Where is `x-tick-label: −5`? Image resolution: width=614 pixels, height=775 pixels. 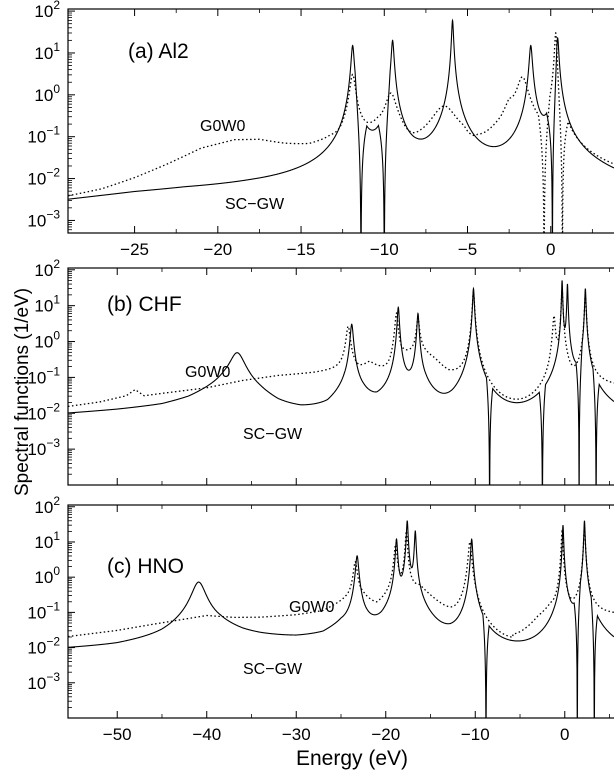 x-tick-label: −5 is located at coordinates (467, 249).